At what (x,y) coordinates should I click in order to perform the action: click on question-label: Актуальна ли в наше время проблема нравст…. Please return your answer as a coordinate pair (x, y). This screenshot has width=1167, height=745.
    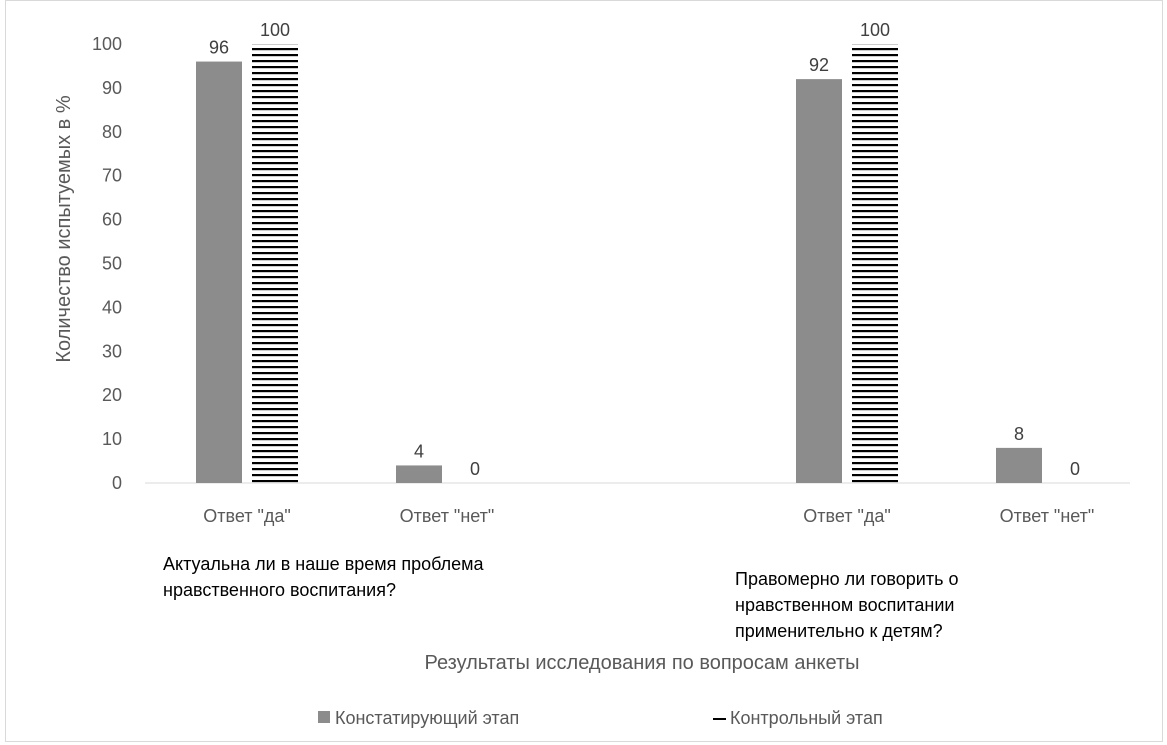
    Looking at the image, I should click on (324, 577).